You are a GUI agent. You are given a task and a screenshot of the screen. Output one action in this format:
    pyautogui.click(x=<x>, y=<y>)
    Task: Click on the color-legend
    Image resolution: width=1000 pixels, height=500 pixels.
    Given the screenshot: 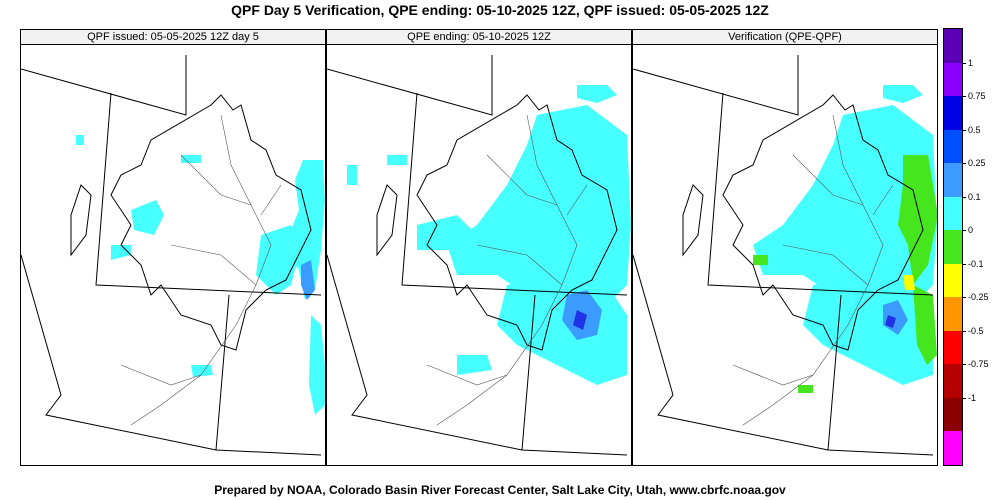 What is the action you would take?
    pyautogui.click(x=953, y=247)
    